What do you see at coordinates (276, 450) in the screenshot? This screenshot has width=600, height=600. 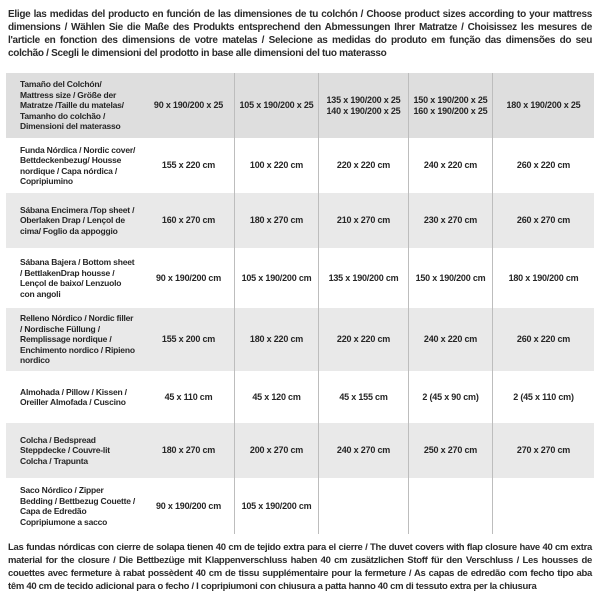 I see `size-value: 200 x 270 cm` at bounding box center [276, 450].